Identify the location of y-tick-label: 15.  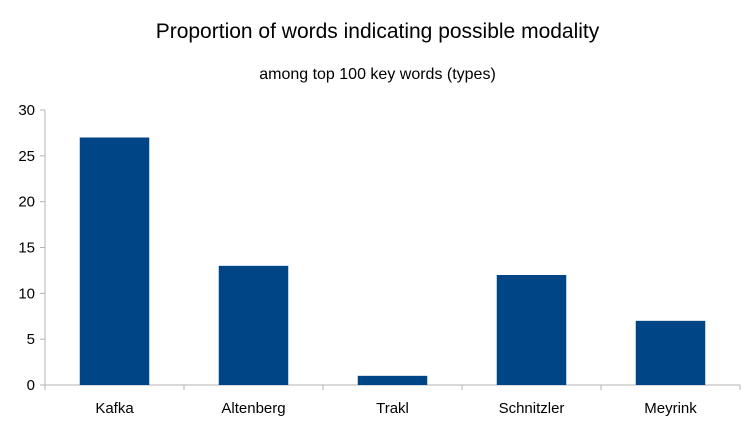
(26, 248).